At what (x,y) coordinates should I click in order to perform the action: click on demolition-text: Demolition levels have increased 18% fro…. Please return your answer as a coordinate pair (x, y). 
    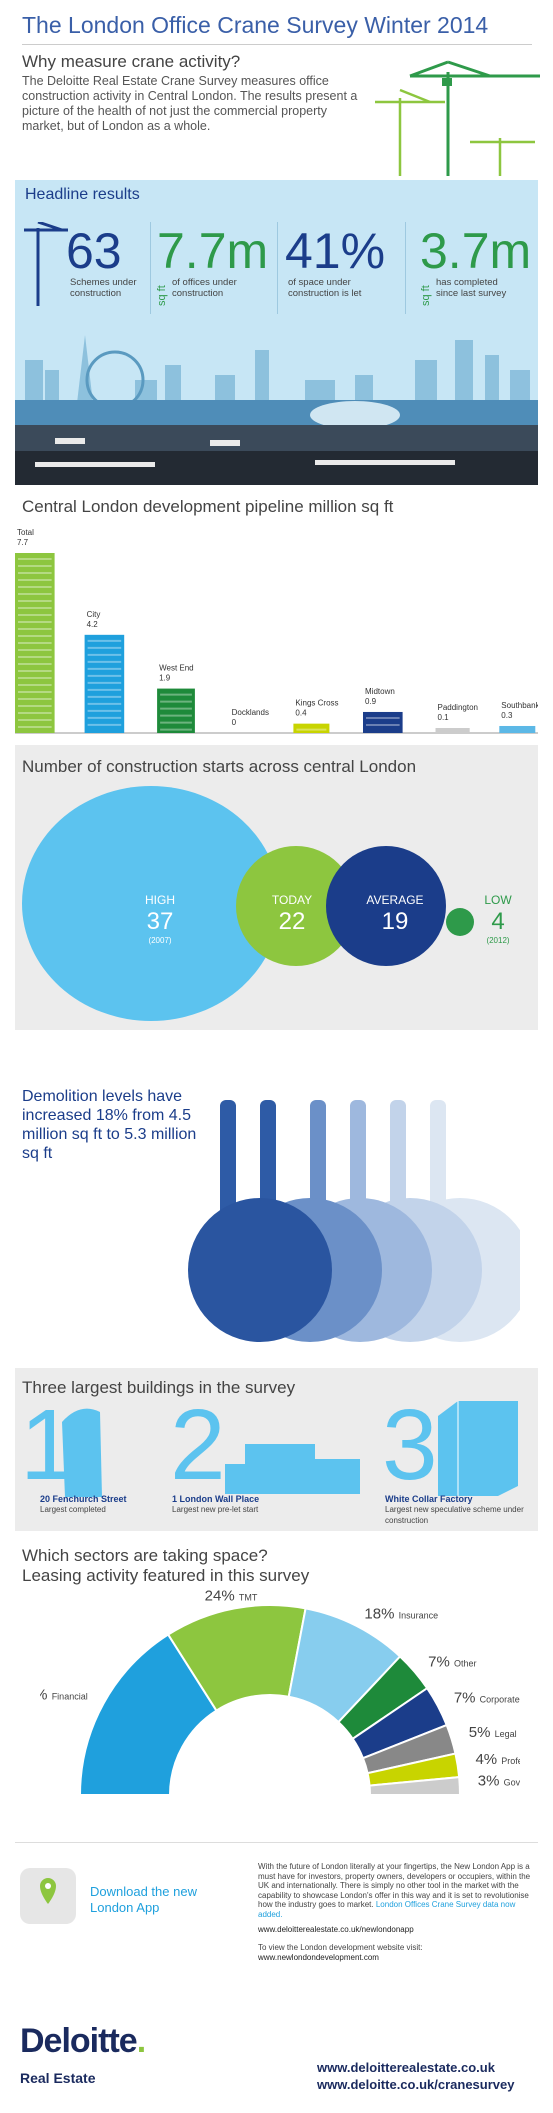
    Looking at the image, I should click on (109, 1125).